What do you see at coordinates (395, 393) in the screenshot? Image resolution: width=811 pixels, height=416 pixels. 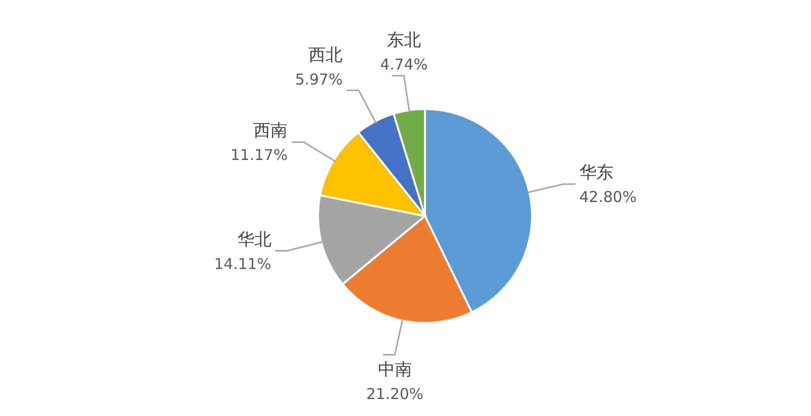 I see `data-label: 21.20%` at bounding box center [395, 393].